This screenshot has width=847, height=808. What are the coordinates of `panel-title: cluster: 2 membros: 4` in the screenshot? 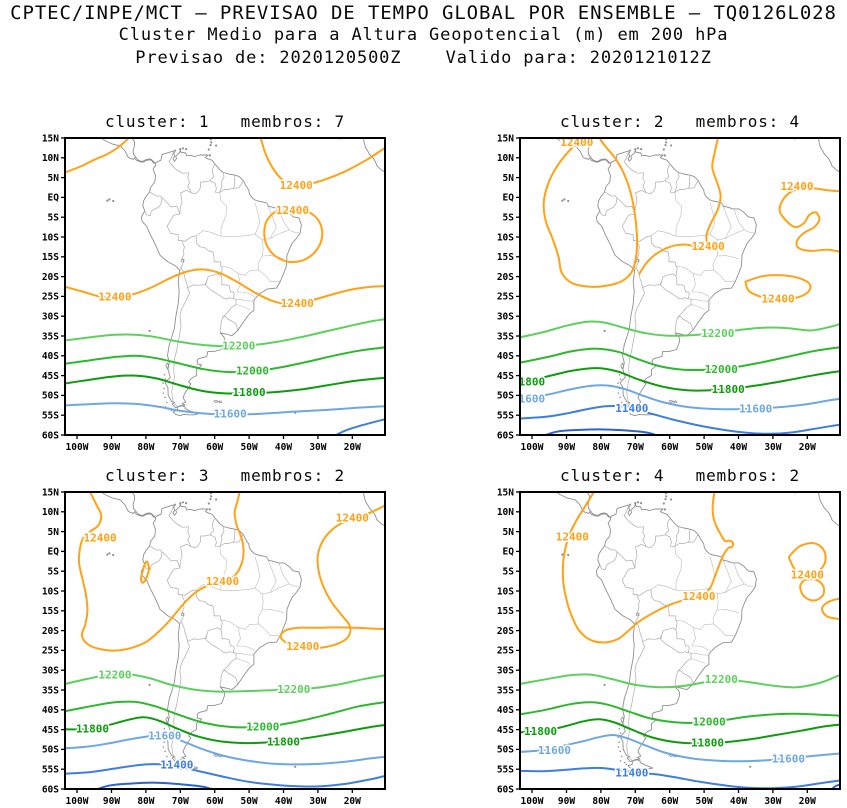 It's located at (680, 121).